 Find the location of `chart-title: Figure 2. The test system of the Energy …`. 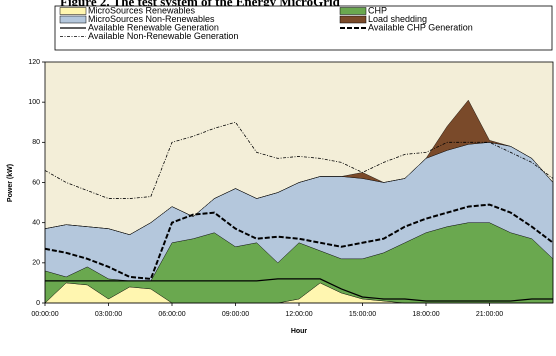

chart-title: Figure 2. The test system of the Energy … is located at coordinates (200, 4).